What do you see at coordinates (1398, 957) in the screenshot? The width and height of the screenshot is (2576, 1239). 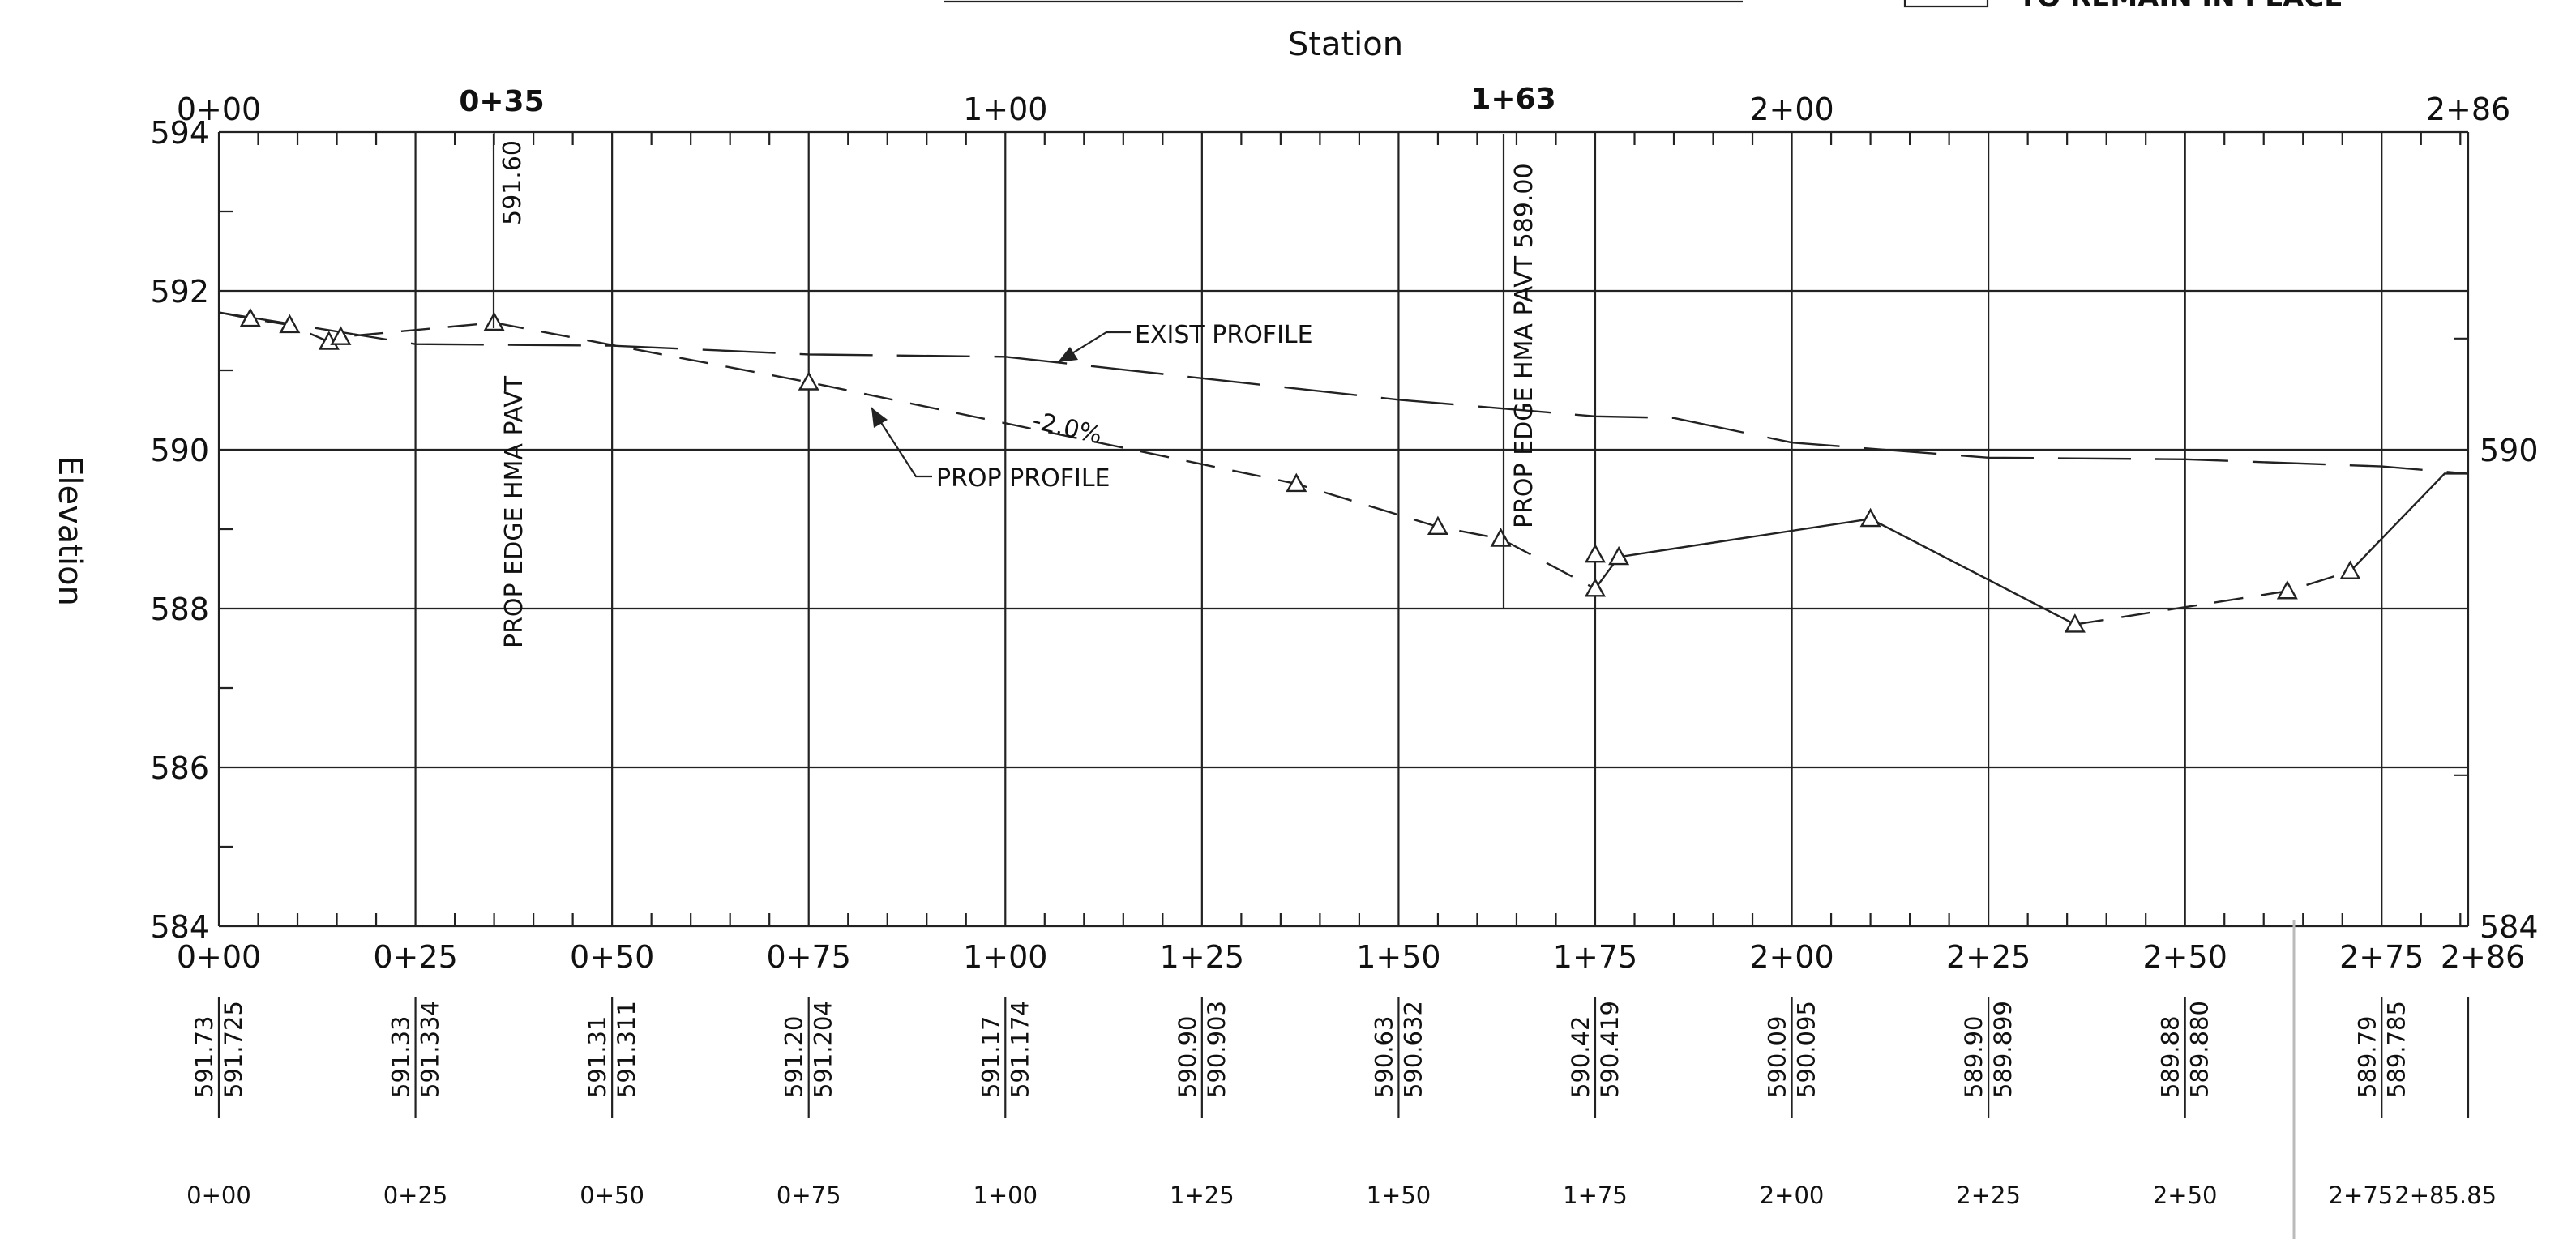 I see `station-bottom-label: 1+50` at bounding box center [1398, 957].